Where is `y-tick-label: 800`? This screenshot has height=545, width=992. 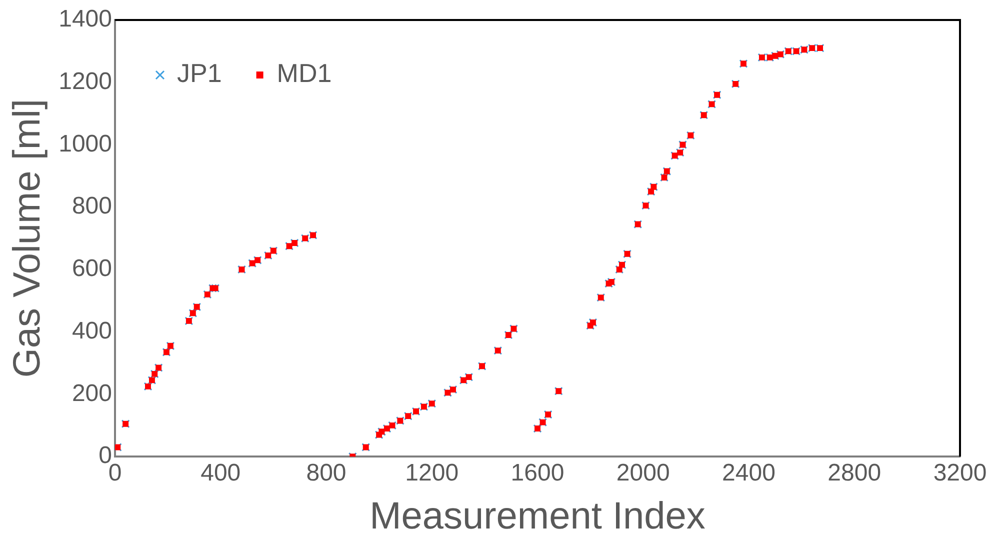
y-tick-label: 800 is located at coordinates (92, 206).